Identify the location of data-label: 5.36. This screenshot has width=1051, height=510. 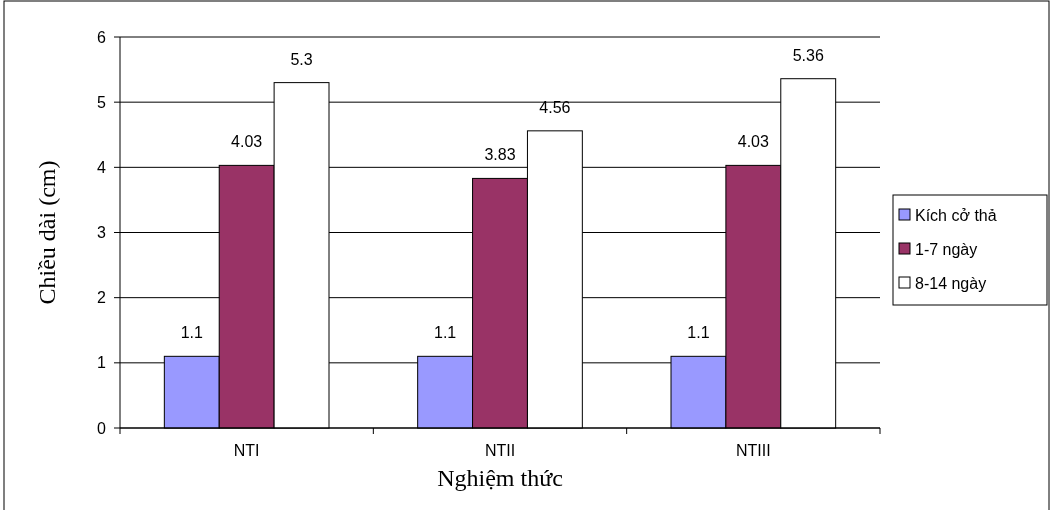
(808, 55).